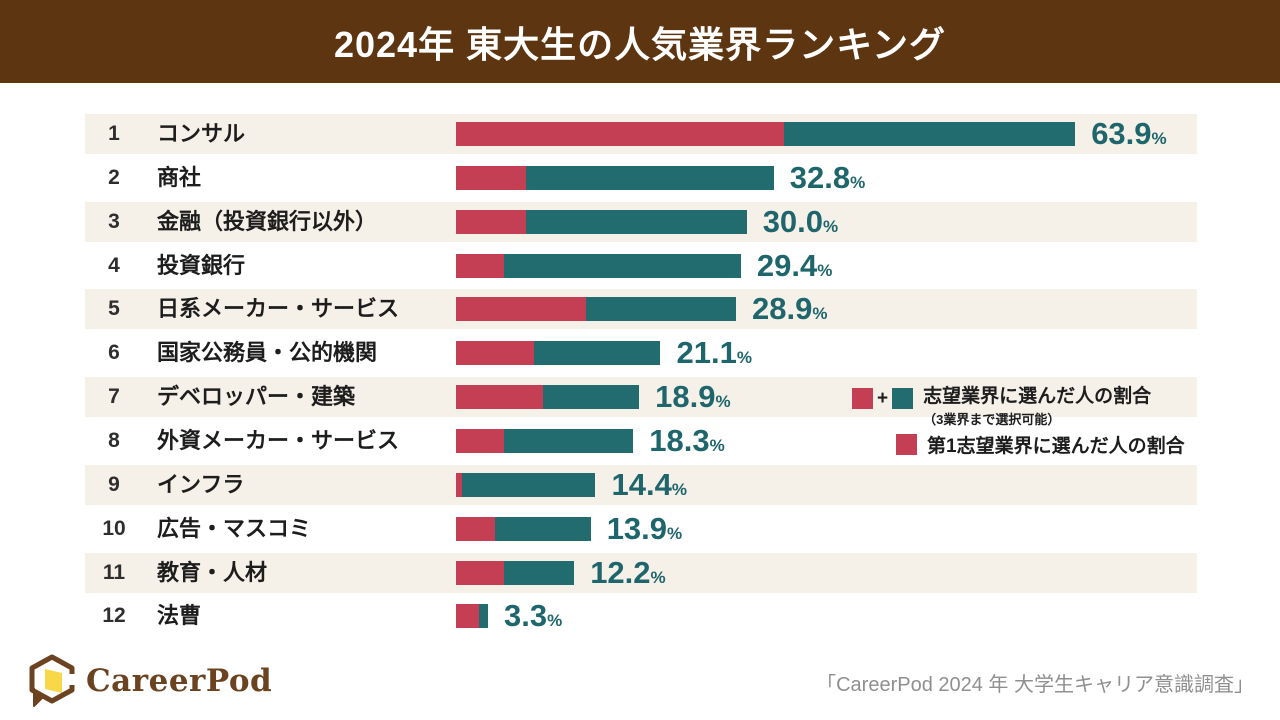 The width and height of the screenshot is (1280, 720). Describe the element at coordinates (278, 309) in the screenshot. I see `industry-label: 日系メーカー・サービス` at that location.